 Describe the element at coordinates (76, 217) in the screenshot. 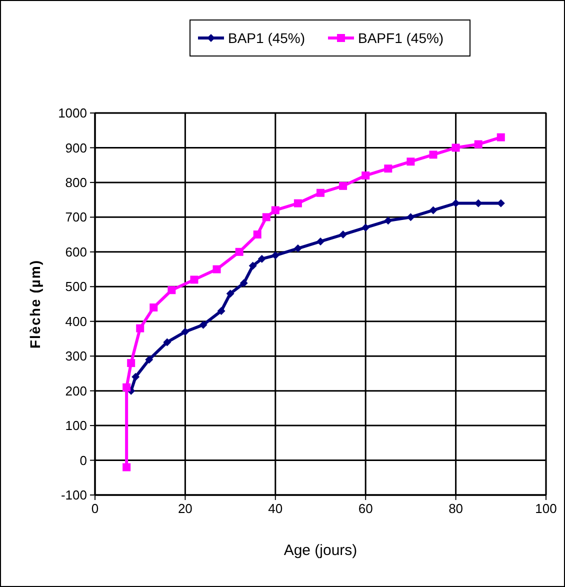

I see `y-tick-label: 700` at that location.